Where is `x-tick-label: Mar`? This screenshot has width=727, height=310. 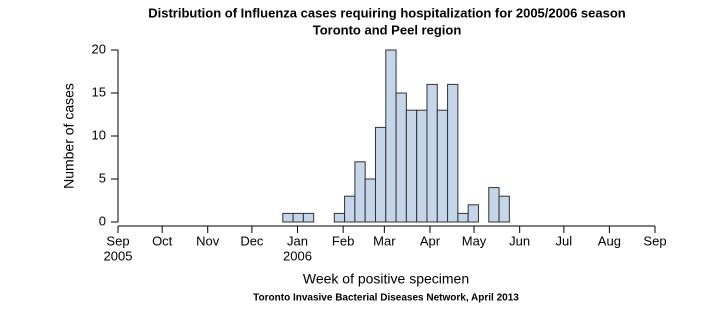 x-tick-label: Mar is located at coordinates (384, 240).